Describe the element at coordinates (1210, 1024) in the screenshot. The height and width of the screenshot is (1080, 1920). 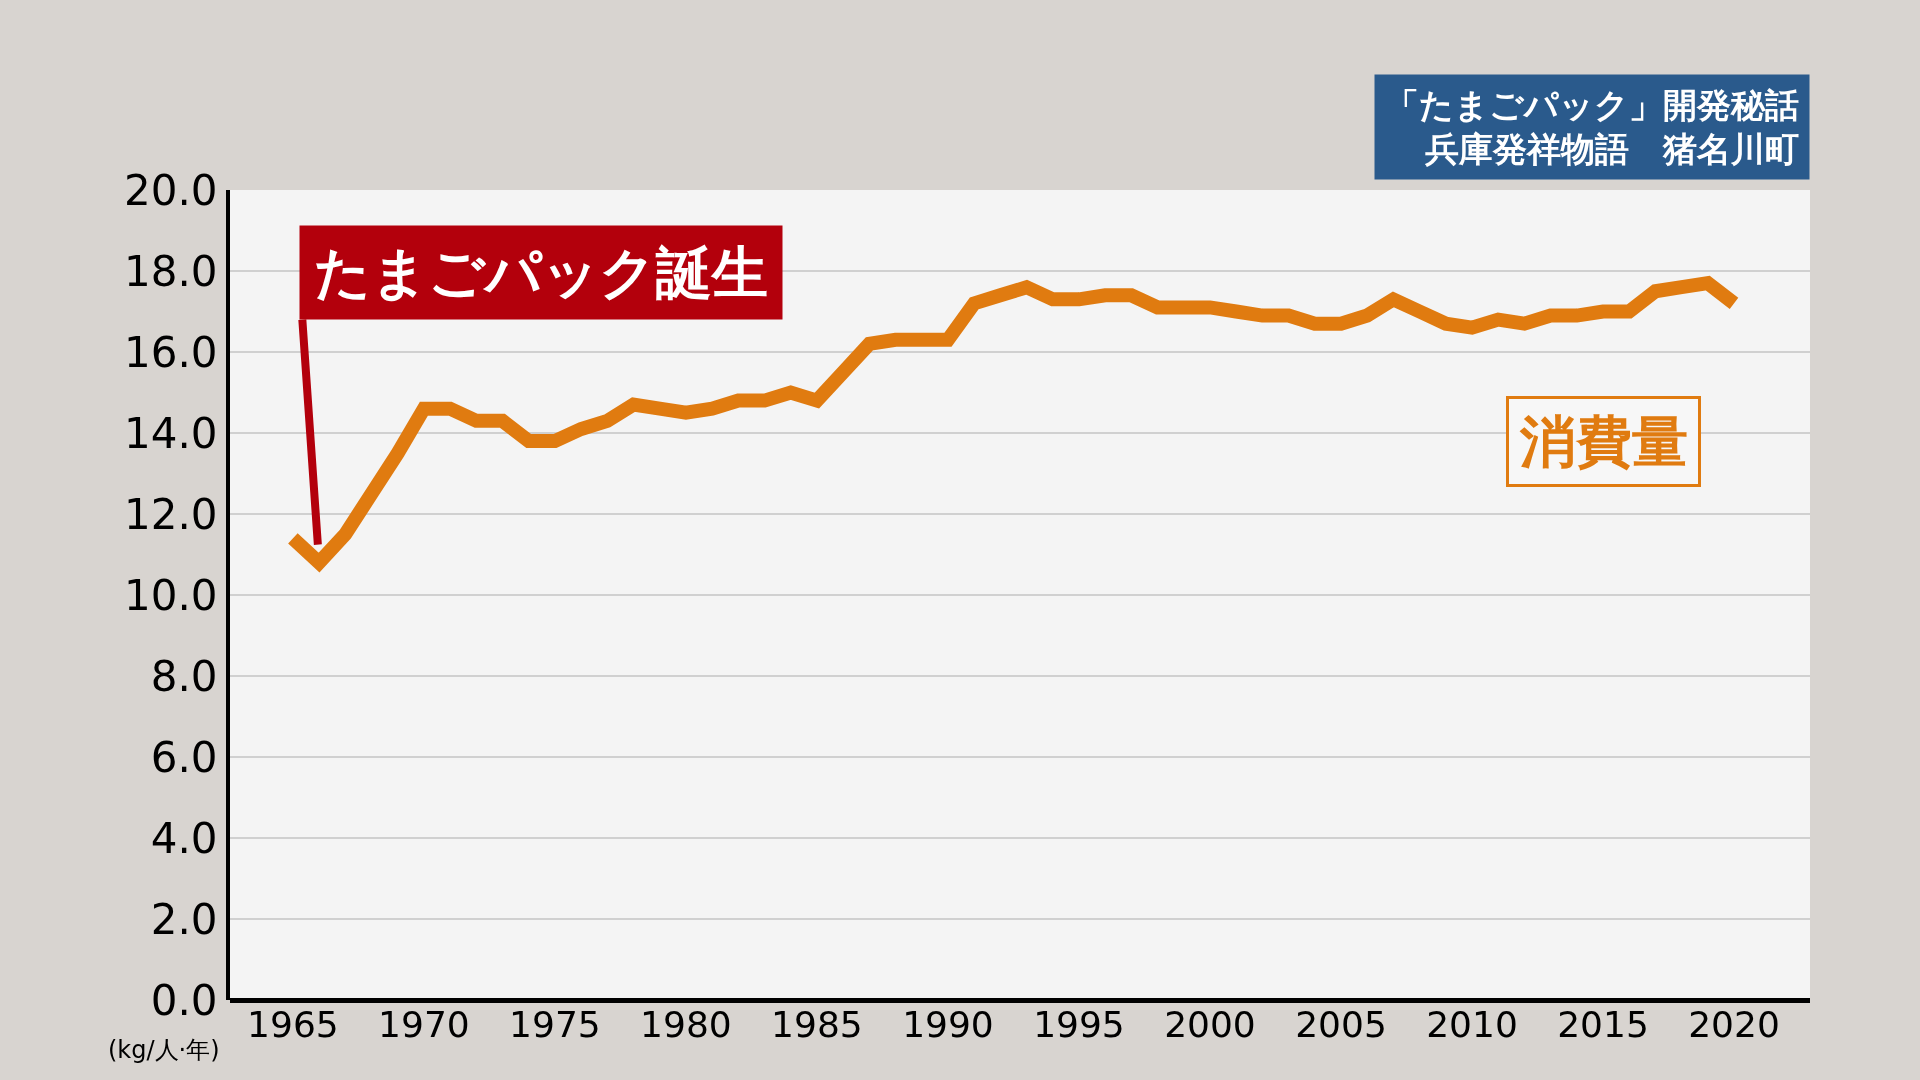
I see `x-tick-label: 2000` at that location.